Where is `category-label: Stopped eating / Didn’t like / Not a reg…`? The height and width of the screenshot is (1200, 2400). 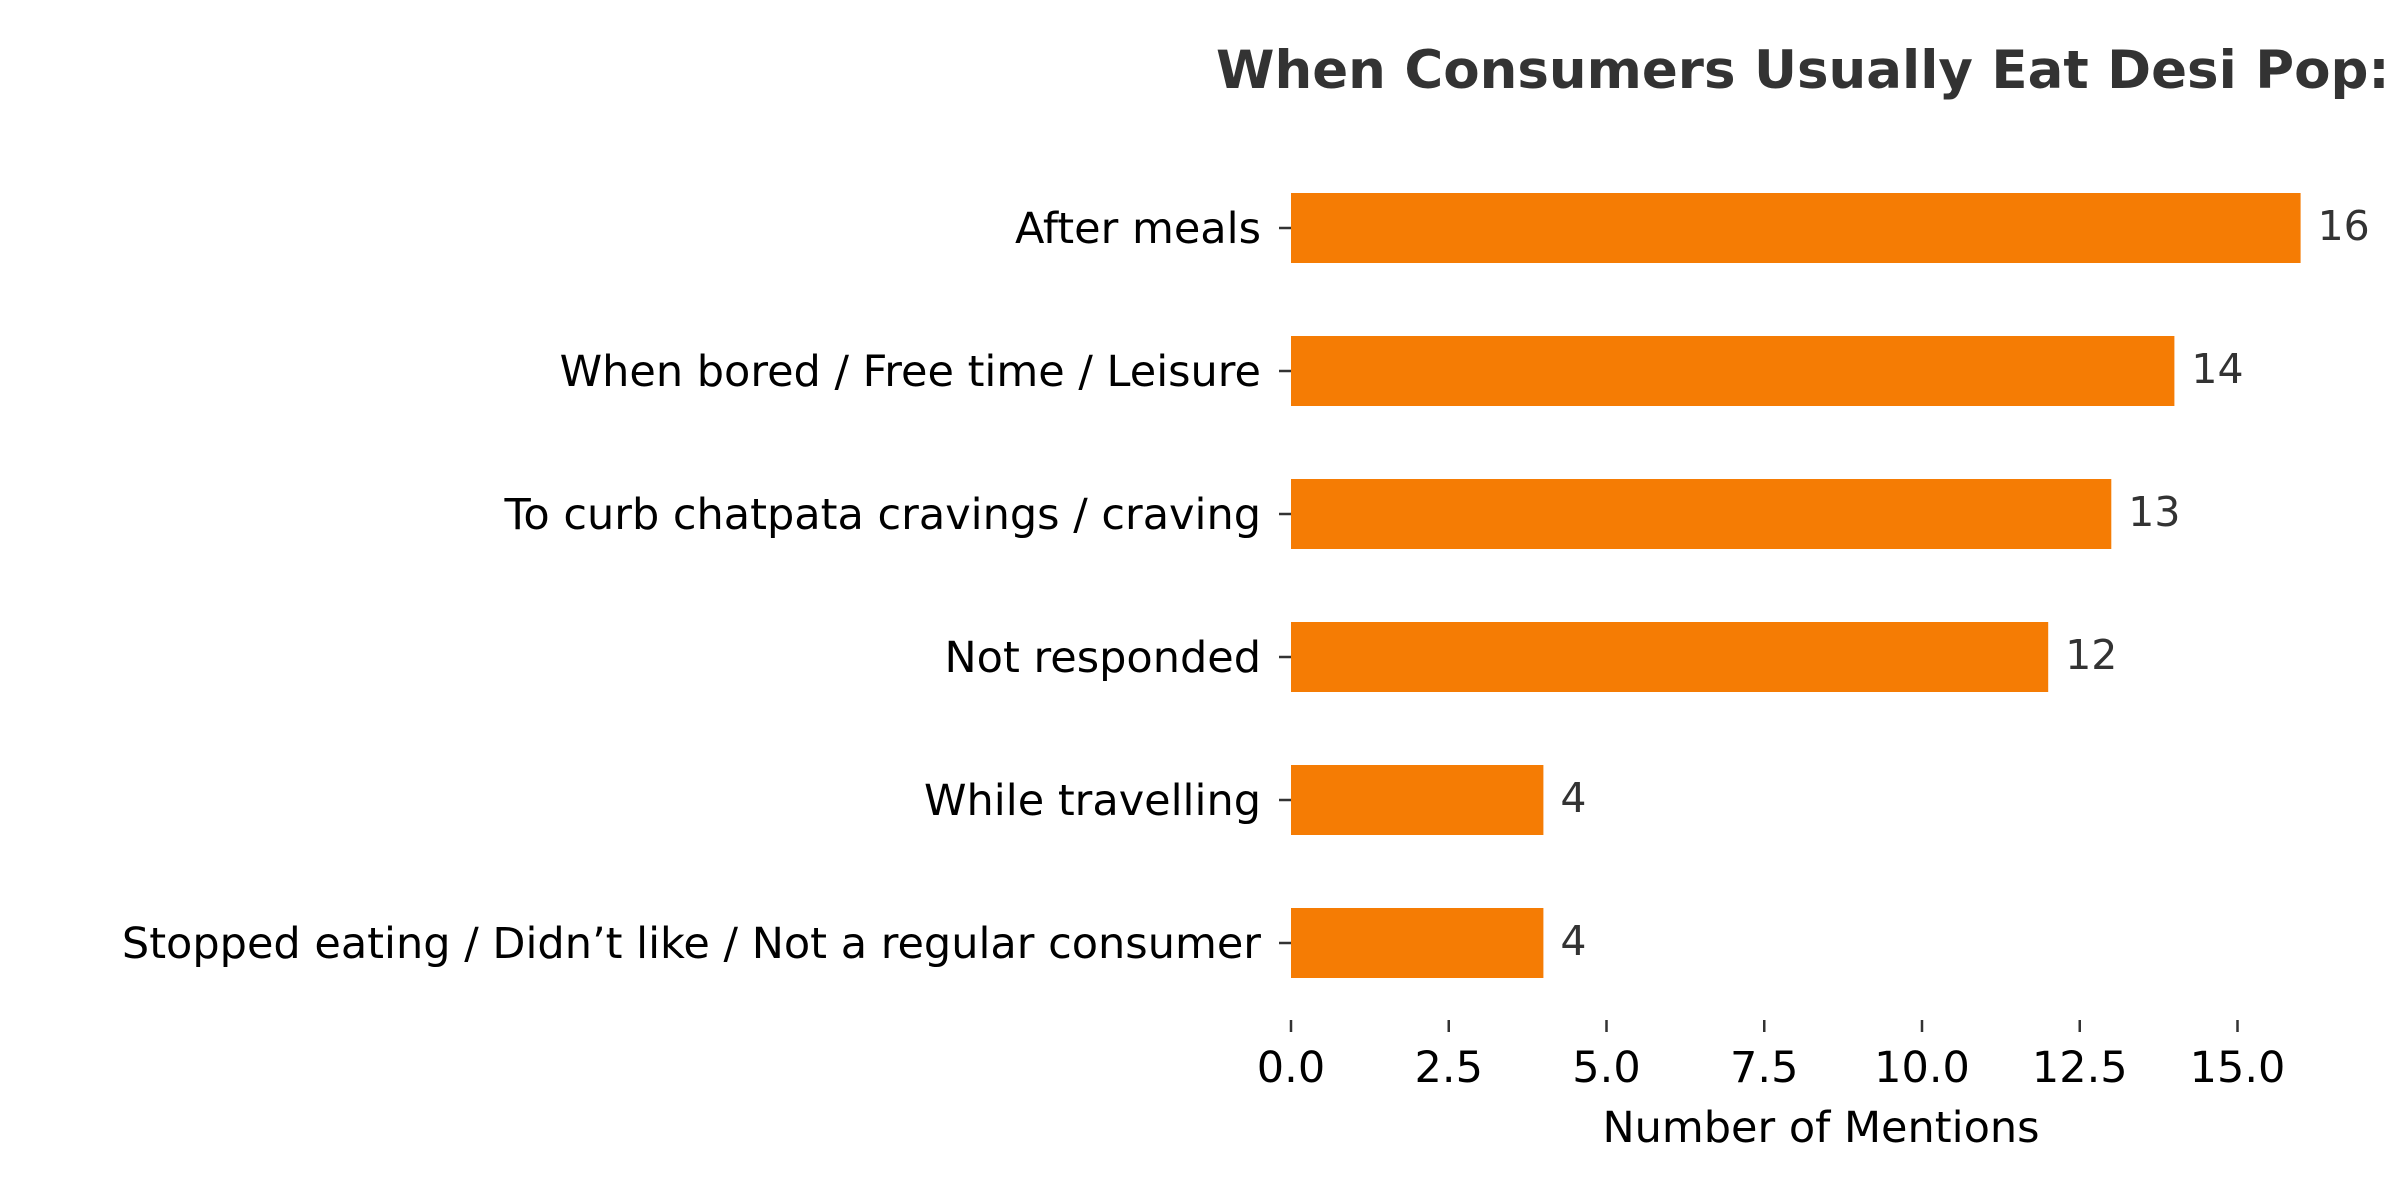 category-label: Stopped eating / Didn’t like / Not a reg… is located at coordinates (691, 944).